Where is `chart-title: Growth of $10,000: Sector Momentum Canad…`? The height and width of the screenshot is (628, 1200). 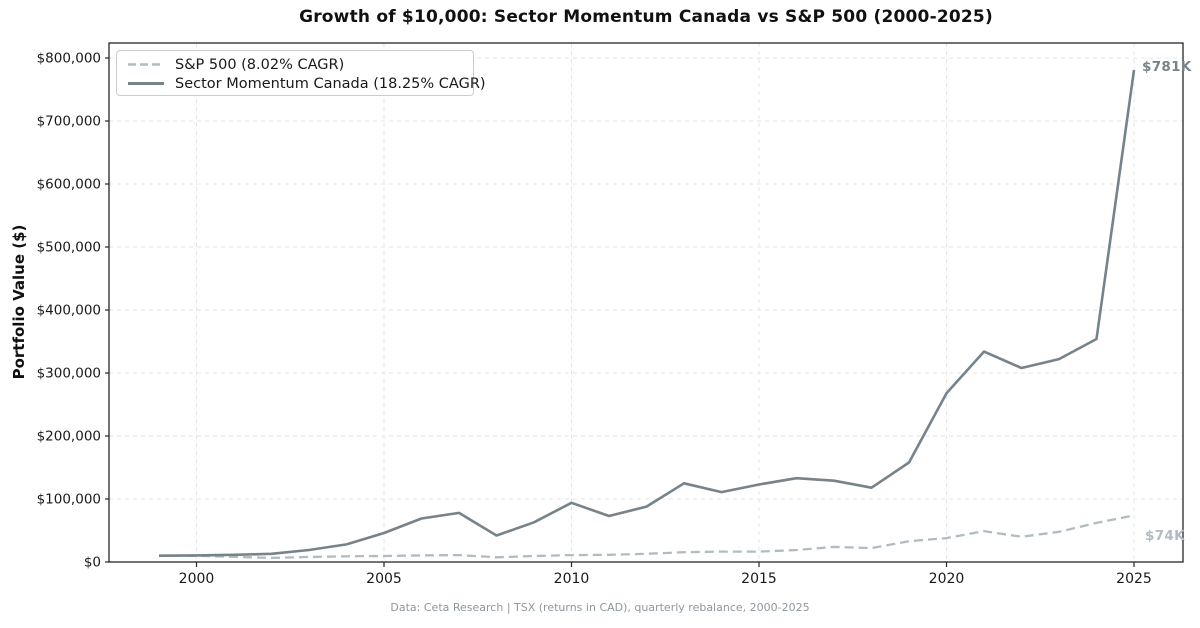 chart-title: Growth of $10,000: Sector Momentum Canad… is located at coordinates (646, 17).